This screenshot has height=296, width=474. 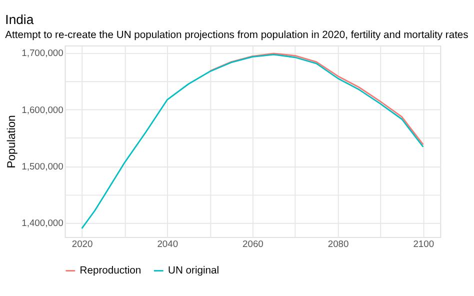 I want to click on line-series, so click(x=316, y=99).